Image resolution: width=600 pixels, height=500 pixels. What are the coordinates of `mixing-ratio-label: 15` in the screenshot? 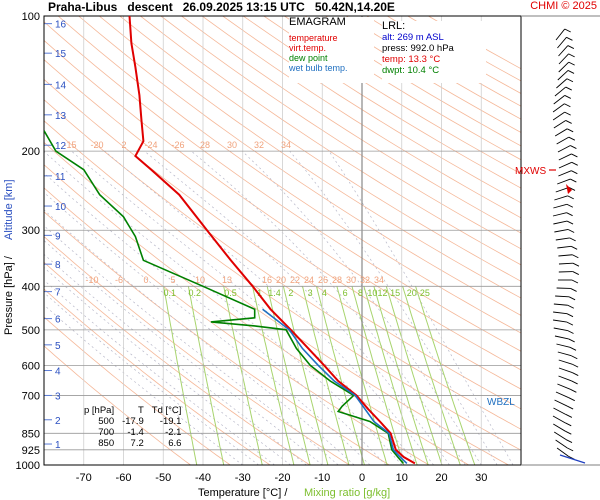 It's located at (395, 293).